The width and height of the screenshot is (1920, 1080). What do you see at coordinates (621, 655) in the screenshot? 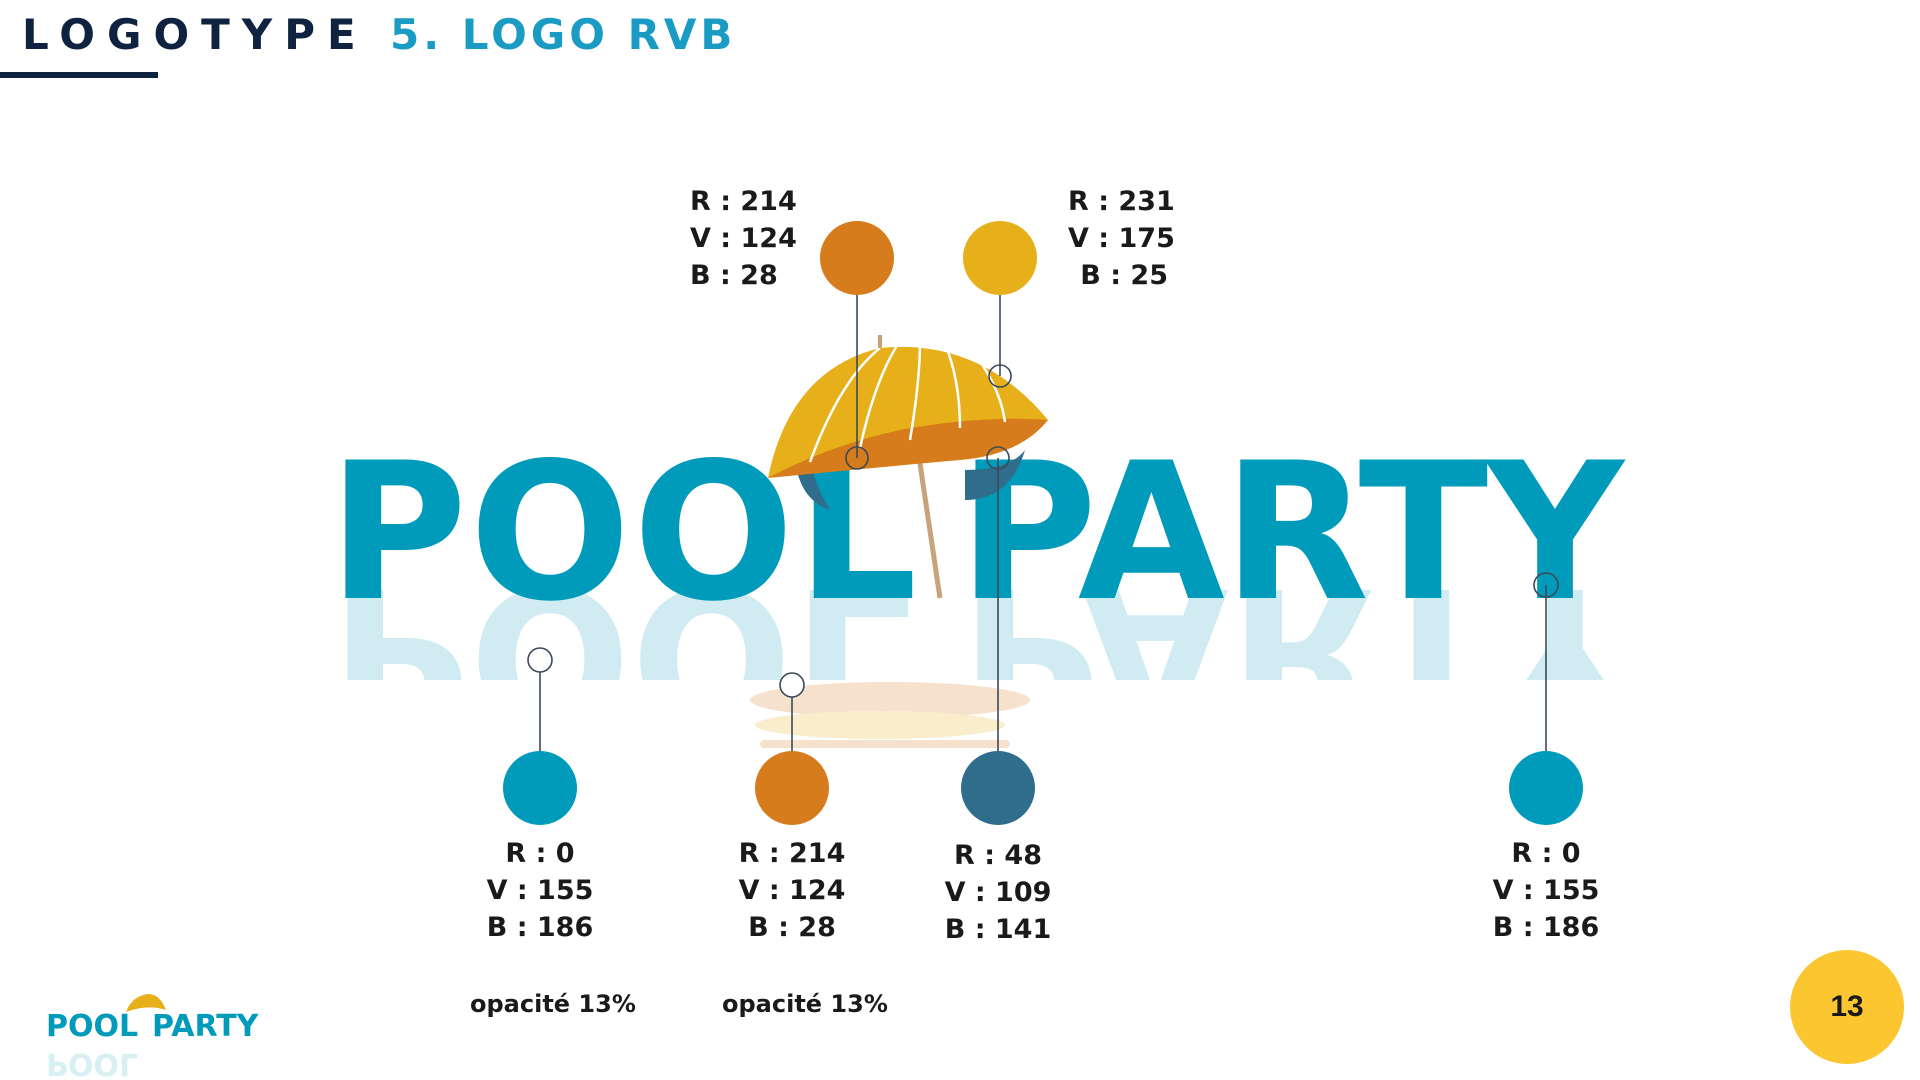
I see `logo-reflection-text: POOL` at bounding box center [621, 655].